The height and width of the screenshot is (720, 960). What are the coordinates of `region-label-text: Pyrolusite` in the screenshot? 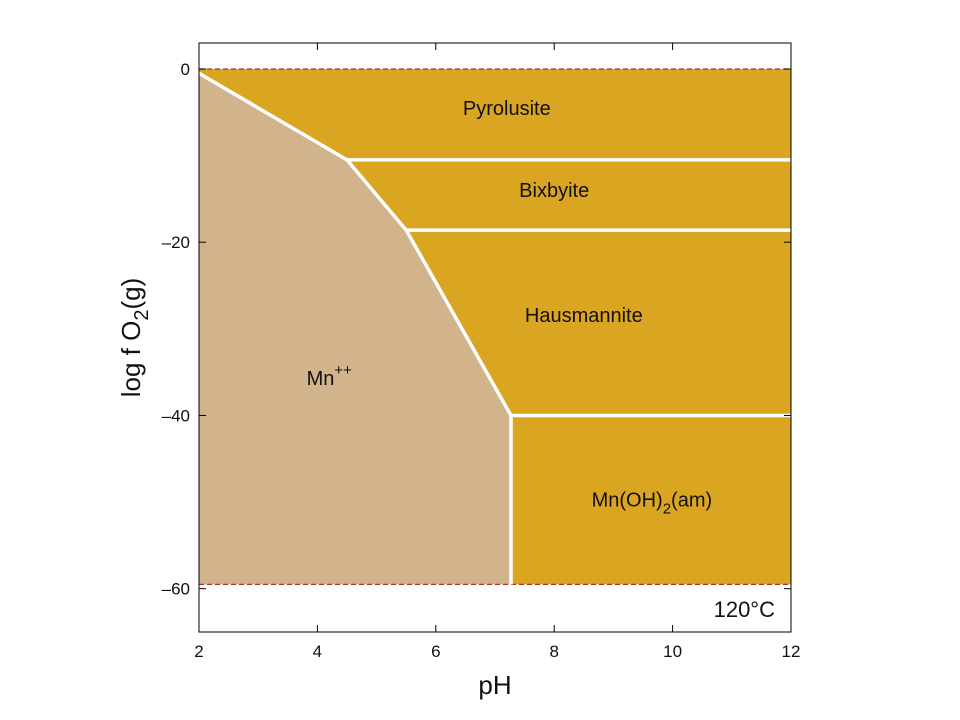 It's located at (507, 109).